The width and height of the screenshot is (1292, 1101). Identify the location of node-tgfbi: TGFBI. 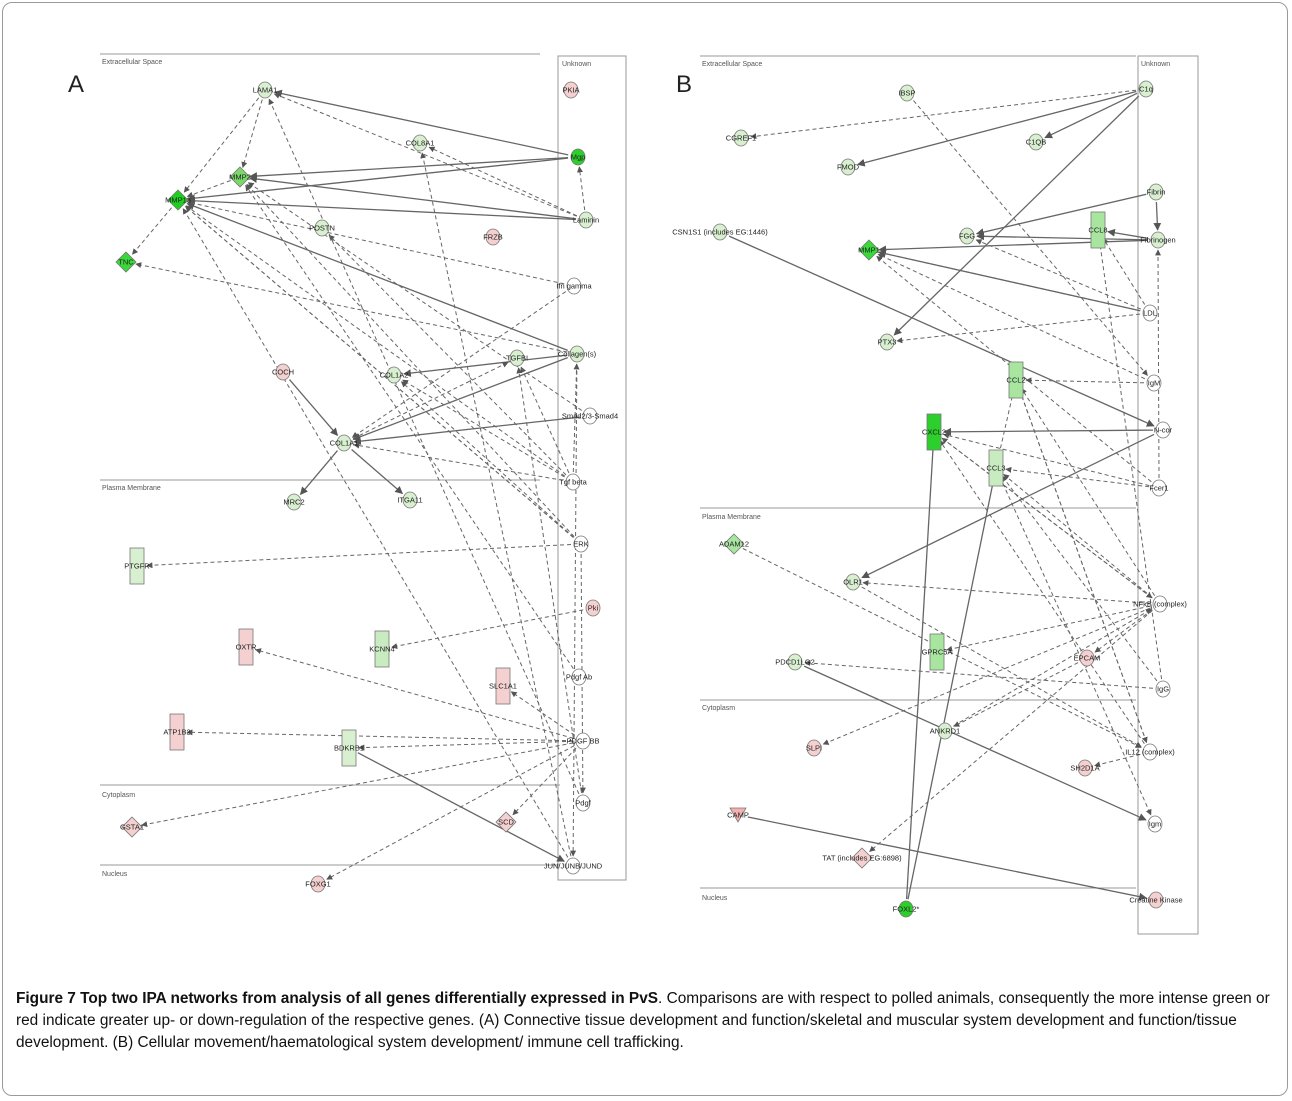
(517, 358).